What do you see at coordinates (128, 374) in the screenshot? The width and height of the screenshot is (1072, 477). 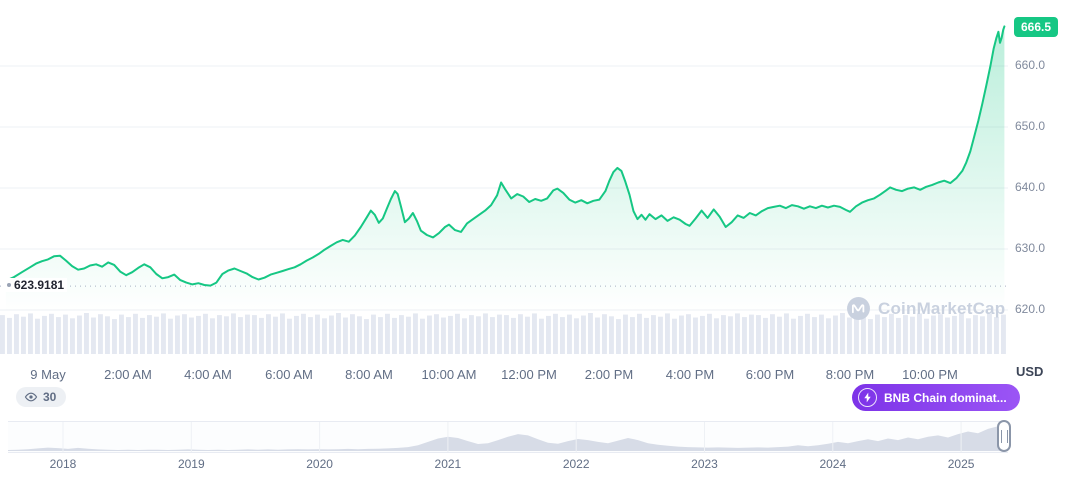 I see `x-tick-label: 2:00 AM` at bounding box center [128, 374].